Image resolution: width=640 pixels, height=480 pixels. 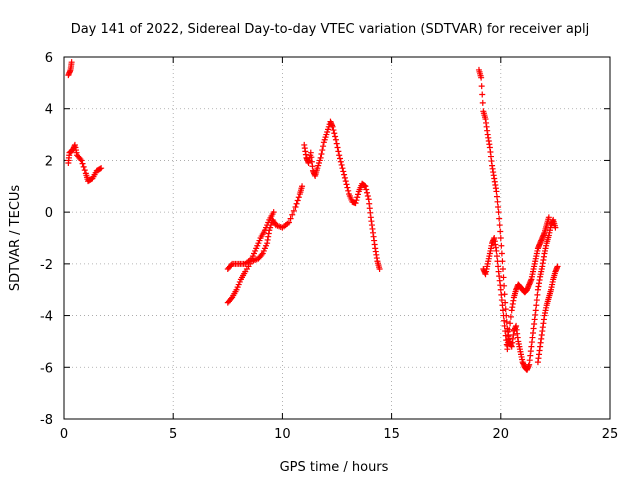 I want to click on y-tick-label: 2, so click(x=49, y=161).